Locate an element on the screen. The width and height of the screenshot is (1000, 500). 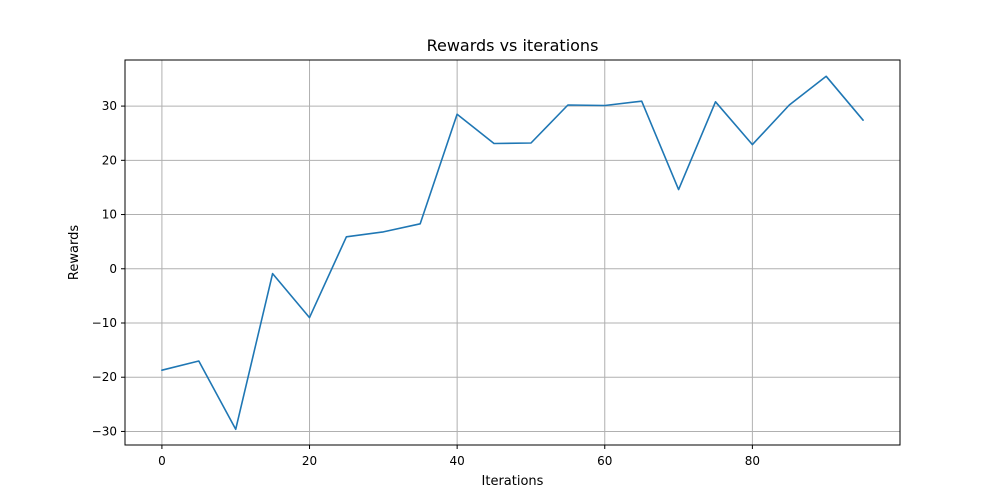
x-tick-label: 40 is located at coordinates (457, 461).